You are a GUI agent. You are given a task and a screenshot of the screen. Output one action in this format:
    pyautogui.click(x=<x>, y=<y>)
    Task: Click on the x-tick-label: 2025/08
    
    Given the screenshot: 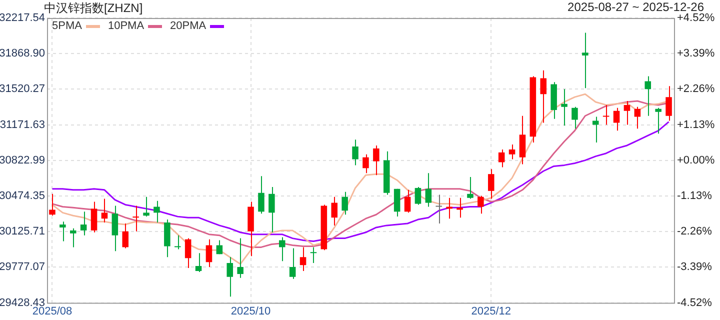 What is the action you would take?
    pyautogui.click(x=52, y=311)
    